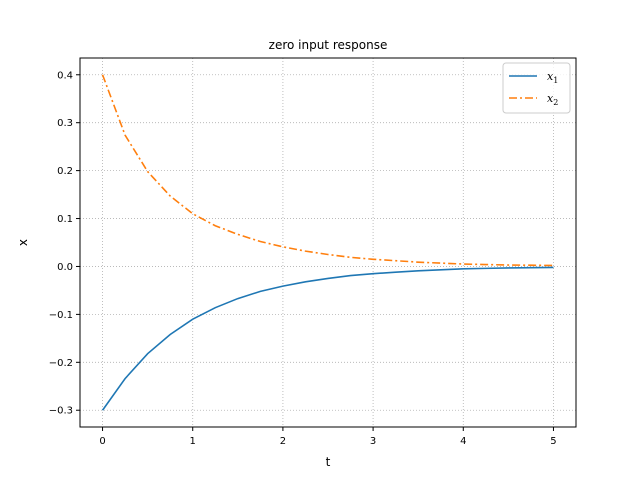 Image resolution: width=640 pixels, height=480 pixels. I want to click on x-tick-label: 2, so click(283, 441).